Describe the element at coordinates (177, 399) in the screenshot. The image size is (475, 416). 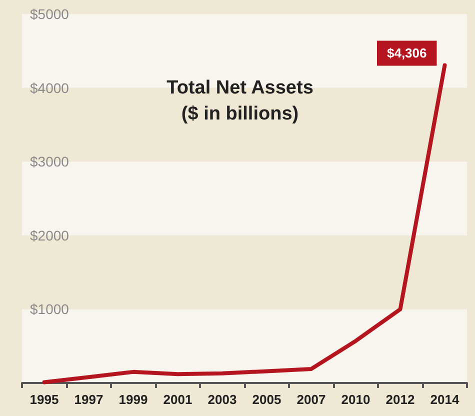
I see `x-tick-label: 2001` at that location.